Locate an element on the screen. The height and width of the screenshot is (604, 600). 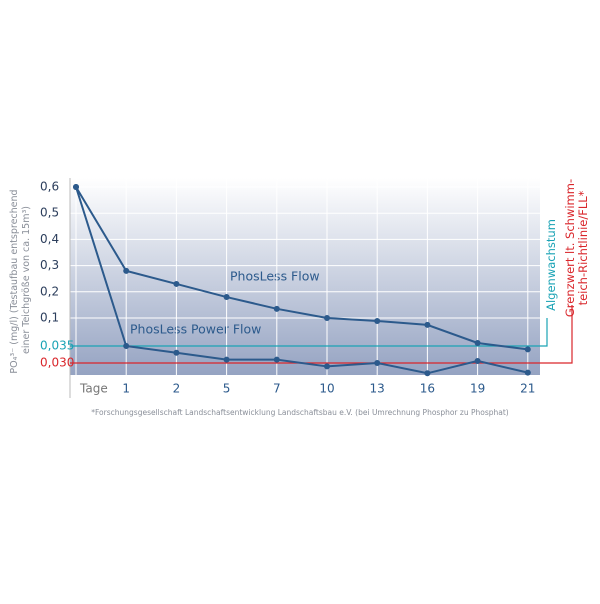
reference-label-line: Grenzwert lt. Schwimm- is located at coordinates (570, 248).